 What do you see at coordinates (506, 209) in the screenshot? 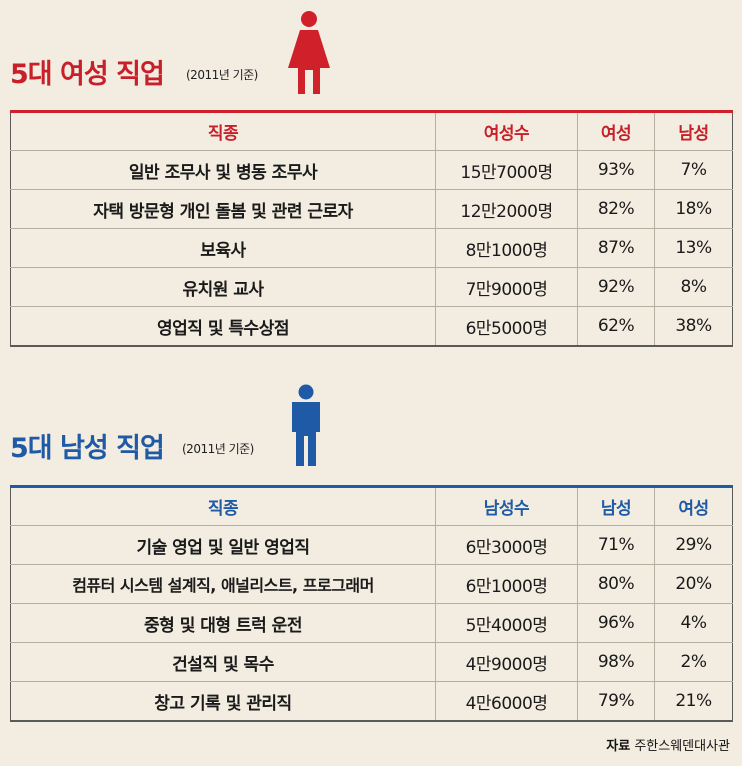
I see `count-cell: 12만2000명` at bounding box center [506, 209].